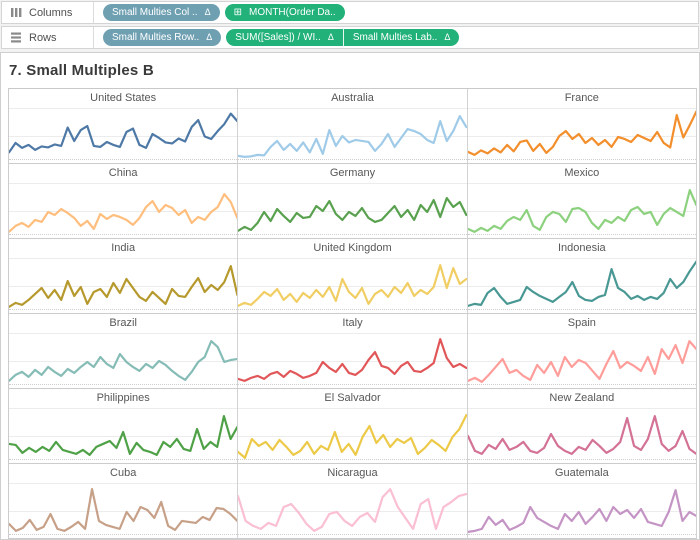 This screenshot has height=540, width=700. Describe the element at coordinates (48, 12) in the screenshot. I see `columns-shelf-label: Columns` at that location.